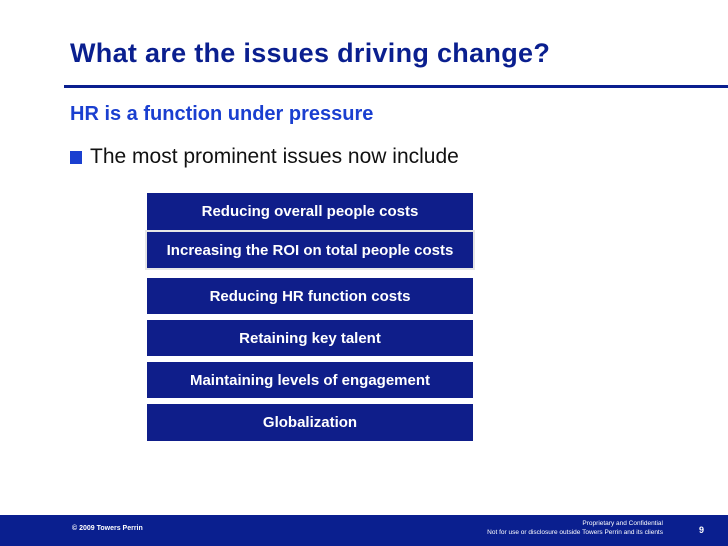  Describe the element at coordinates (310, 338) in the screenshot. I see `issue-box-retaining-talent: Retaining key talent` at that location.